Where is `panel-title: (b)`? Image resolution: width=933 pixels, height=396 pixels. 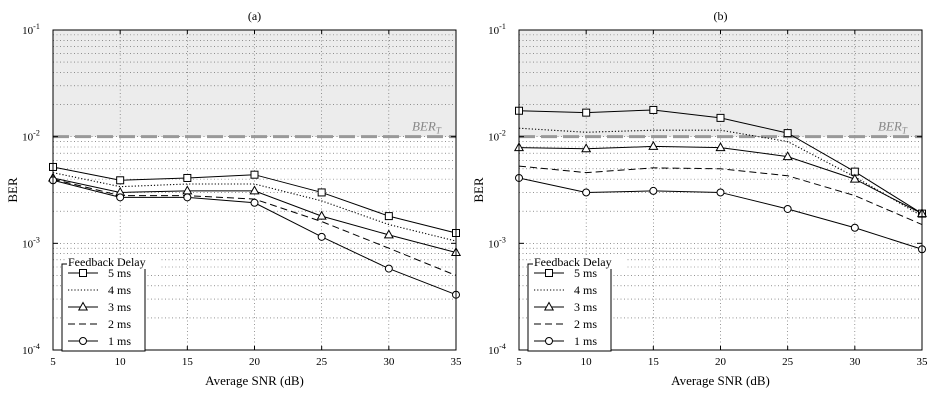 panel-title: (b) is located at coordinates (721, 16).